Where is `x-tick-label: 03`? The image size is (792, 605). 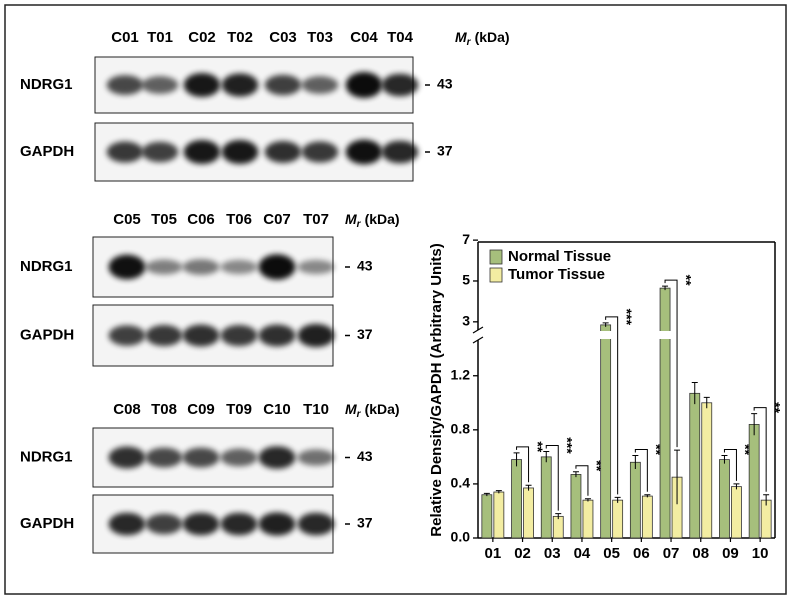
x-tick-label: 03 is located at coordinates (552, 553).